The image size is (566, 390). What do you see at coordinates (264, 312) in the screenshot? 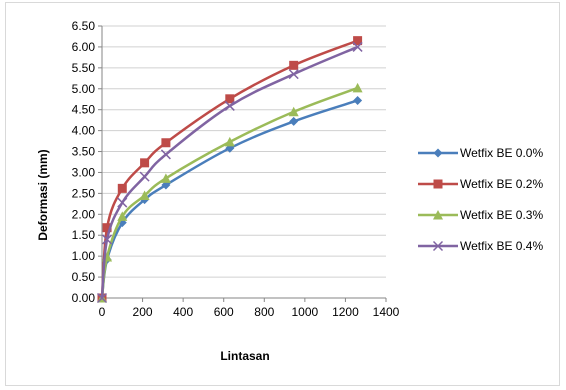
I see `x-tick-label: 800` at bounding box center [264, 312].